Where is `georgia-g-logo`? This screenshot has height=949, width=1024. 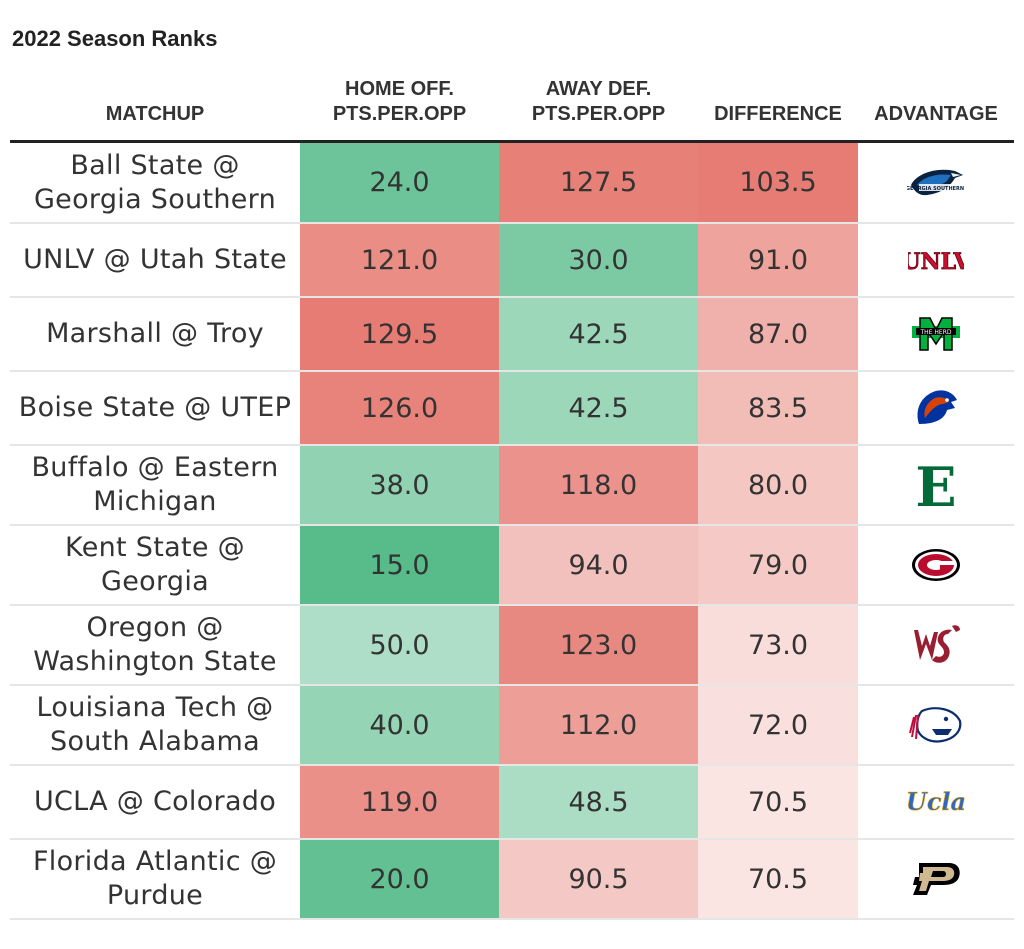 georgia-g-logo is located at coordinates (936, 565).